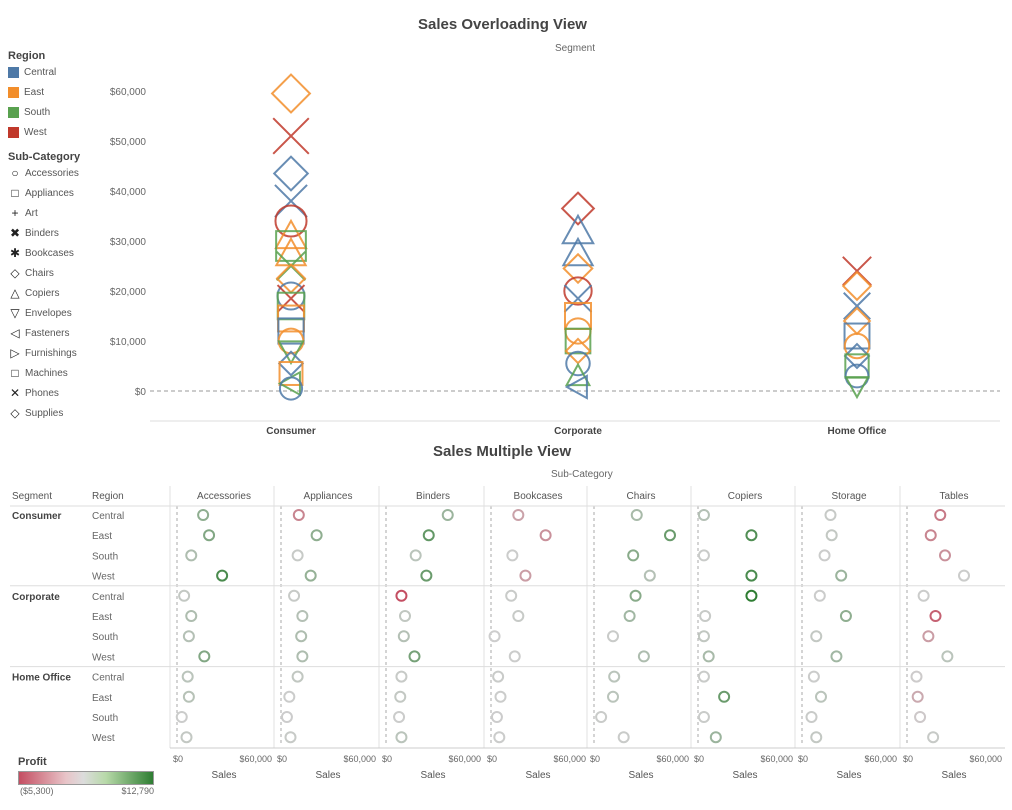 The height and width of the screenshot is (810, 1012). What do you see at coordinates (44, 333) in the screenshot?
I see `subcategory-legend-item: ◁ Fasteners` at bounding box center [44, 333].